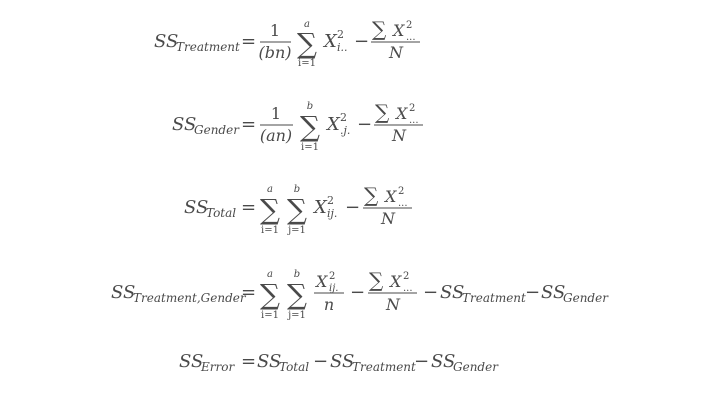 This screenshot has width=716, height=406. Describe the element at coordinates (342, 361) in the screenshot. I see `eq5-term2-base: SS` at that location.